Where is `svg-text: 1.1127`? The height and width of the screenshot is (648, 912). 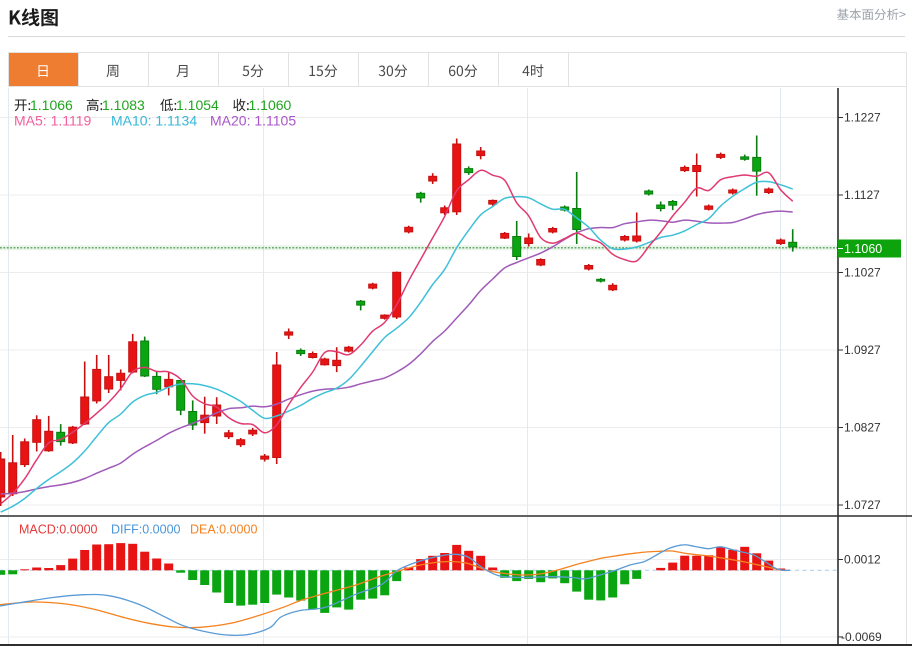
svg-text: 1.1127 is located at coordinates (862, 195).